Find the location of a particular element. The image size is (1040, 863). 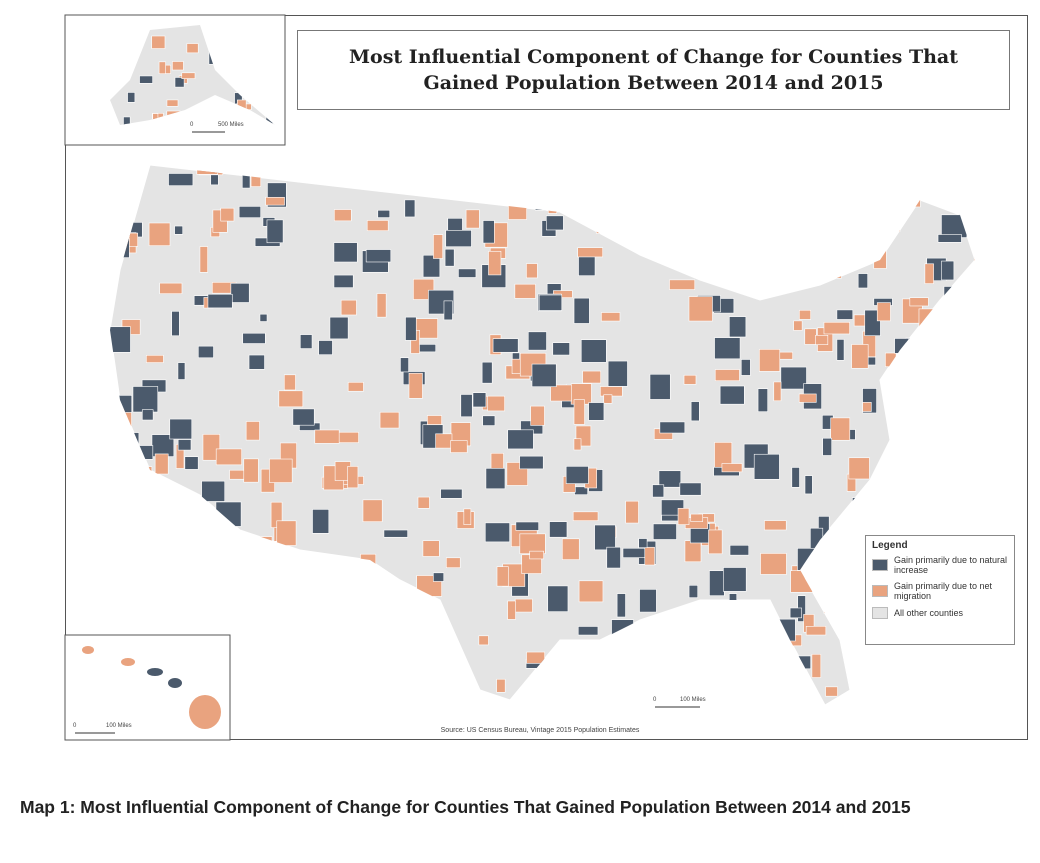

legend-item: Gain primarily due to natural increase is located at coordinates (940, 565).